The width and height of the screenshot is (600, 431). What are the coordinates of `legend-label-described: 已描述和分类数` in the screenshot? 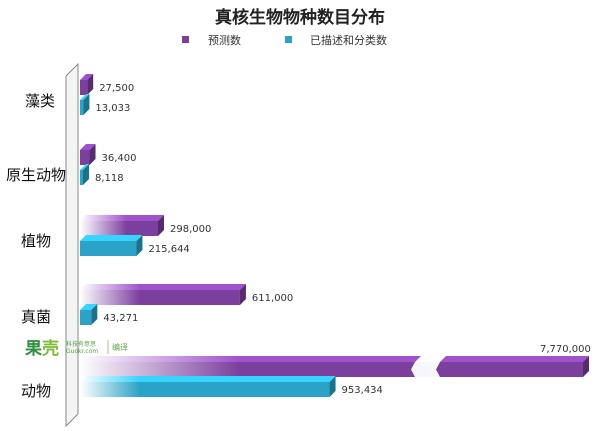 It's located at (348, 40).